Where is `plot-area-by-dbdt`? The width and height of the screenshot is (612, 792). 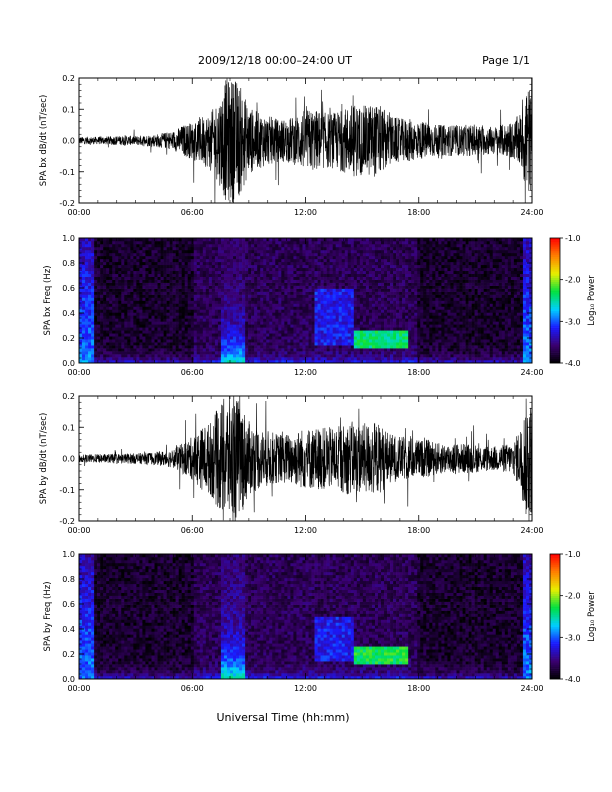 plot-area-by-dbdt is located at coordinates (305, 458).